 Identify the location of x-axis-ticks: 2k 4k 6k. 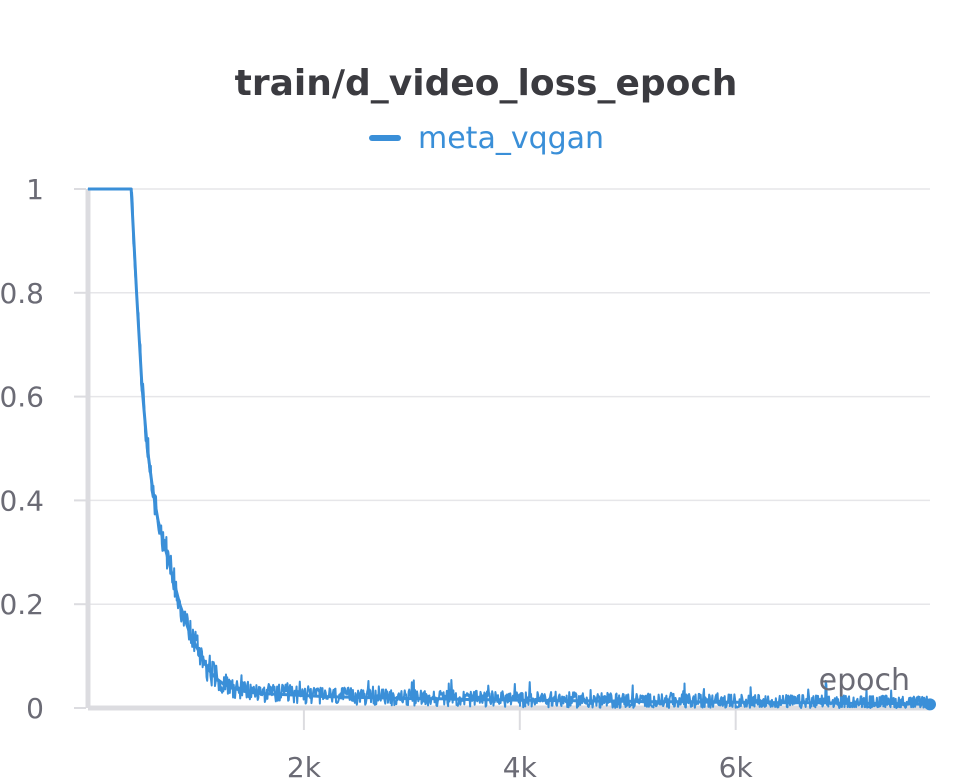
(520, 745).